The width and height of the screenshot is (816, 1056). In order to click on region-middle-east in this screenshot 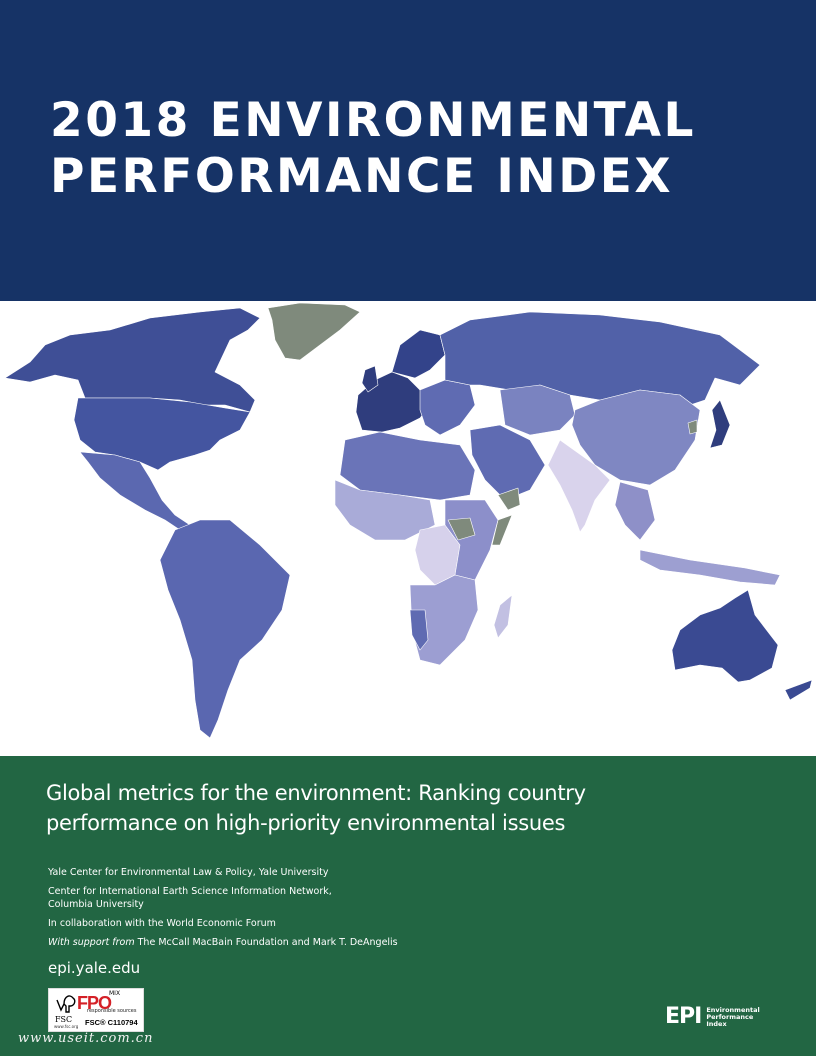, I will do `click(507, 462)`.